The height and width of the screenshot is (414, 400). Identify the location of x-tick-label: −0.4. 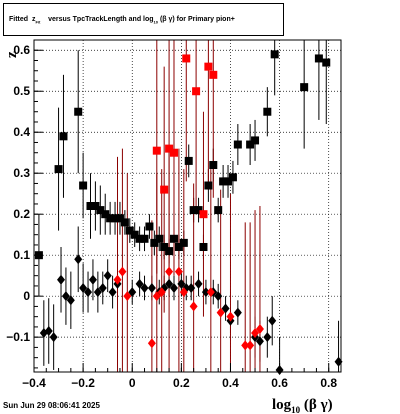
(34, 383).